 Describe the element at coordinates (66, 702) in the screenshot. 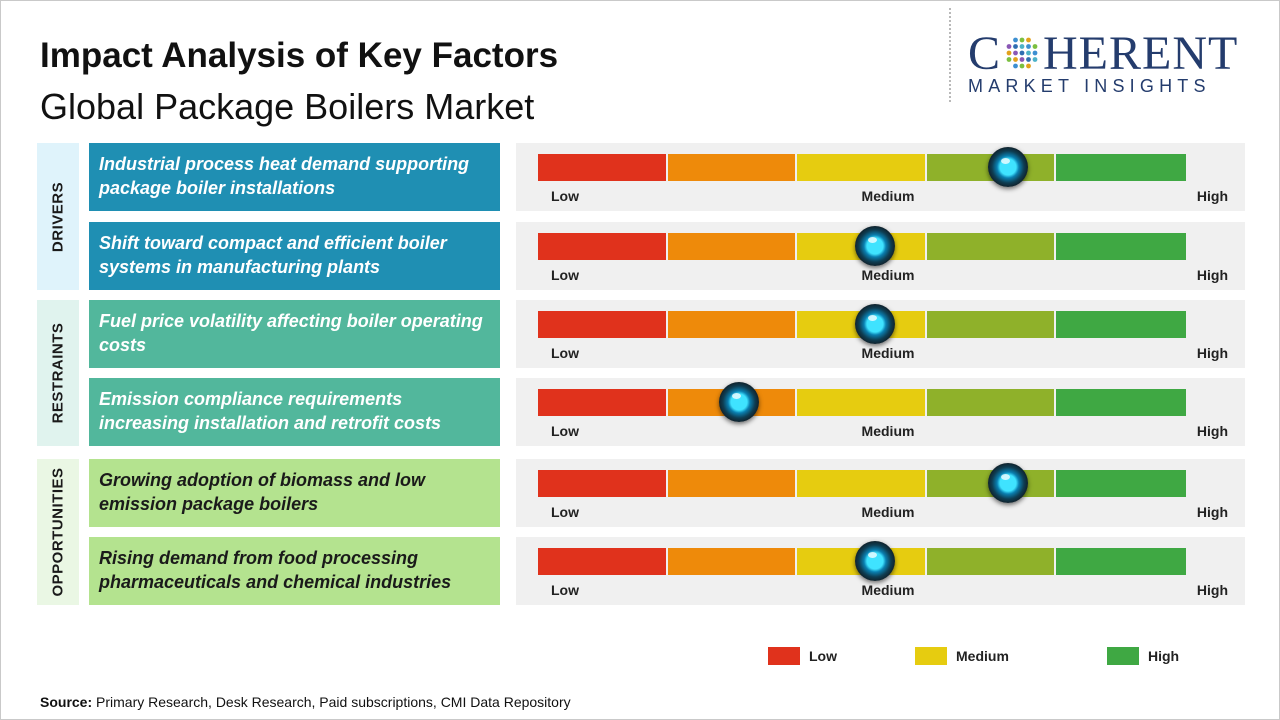

I see `source-label: Source:` at that location.